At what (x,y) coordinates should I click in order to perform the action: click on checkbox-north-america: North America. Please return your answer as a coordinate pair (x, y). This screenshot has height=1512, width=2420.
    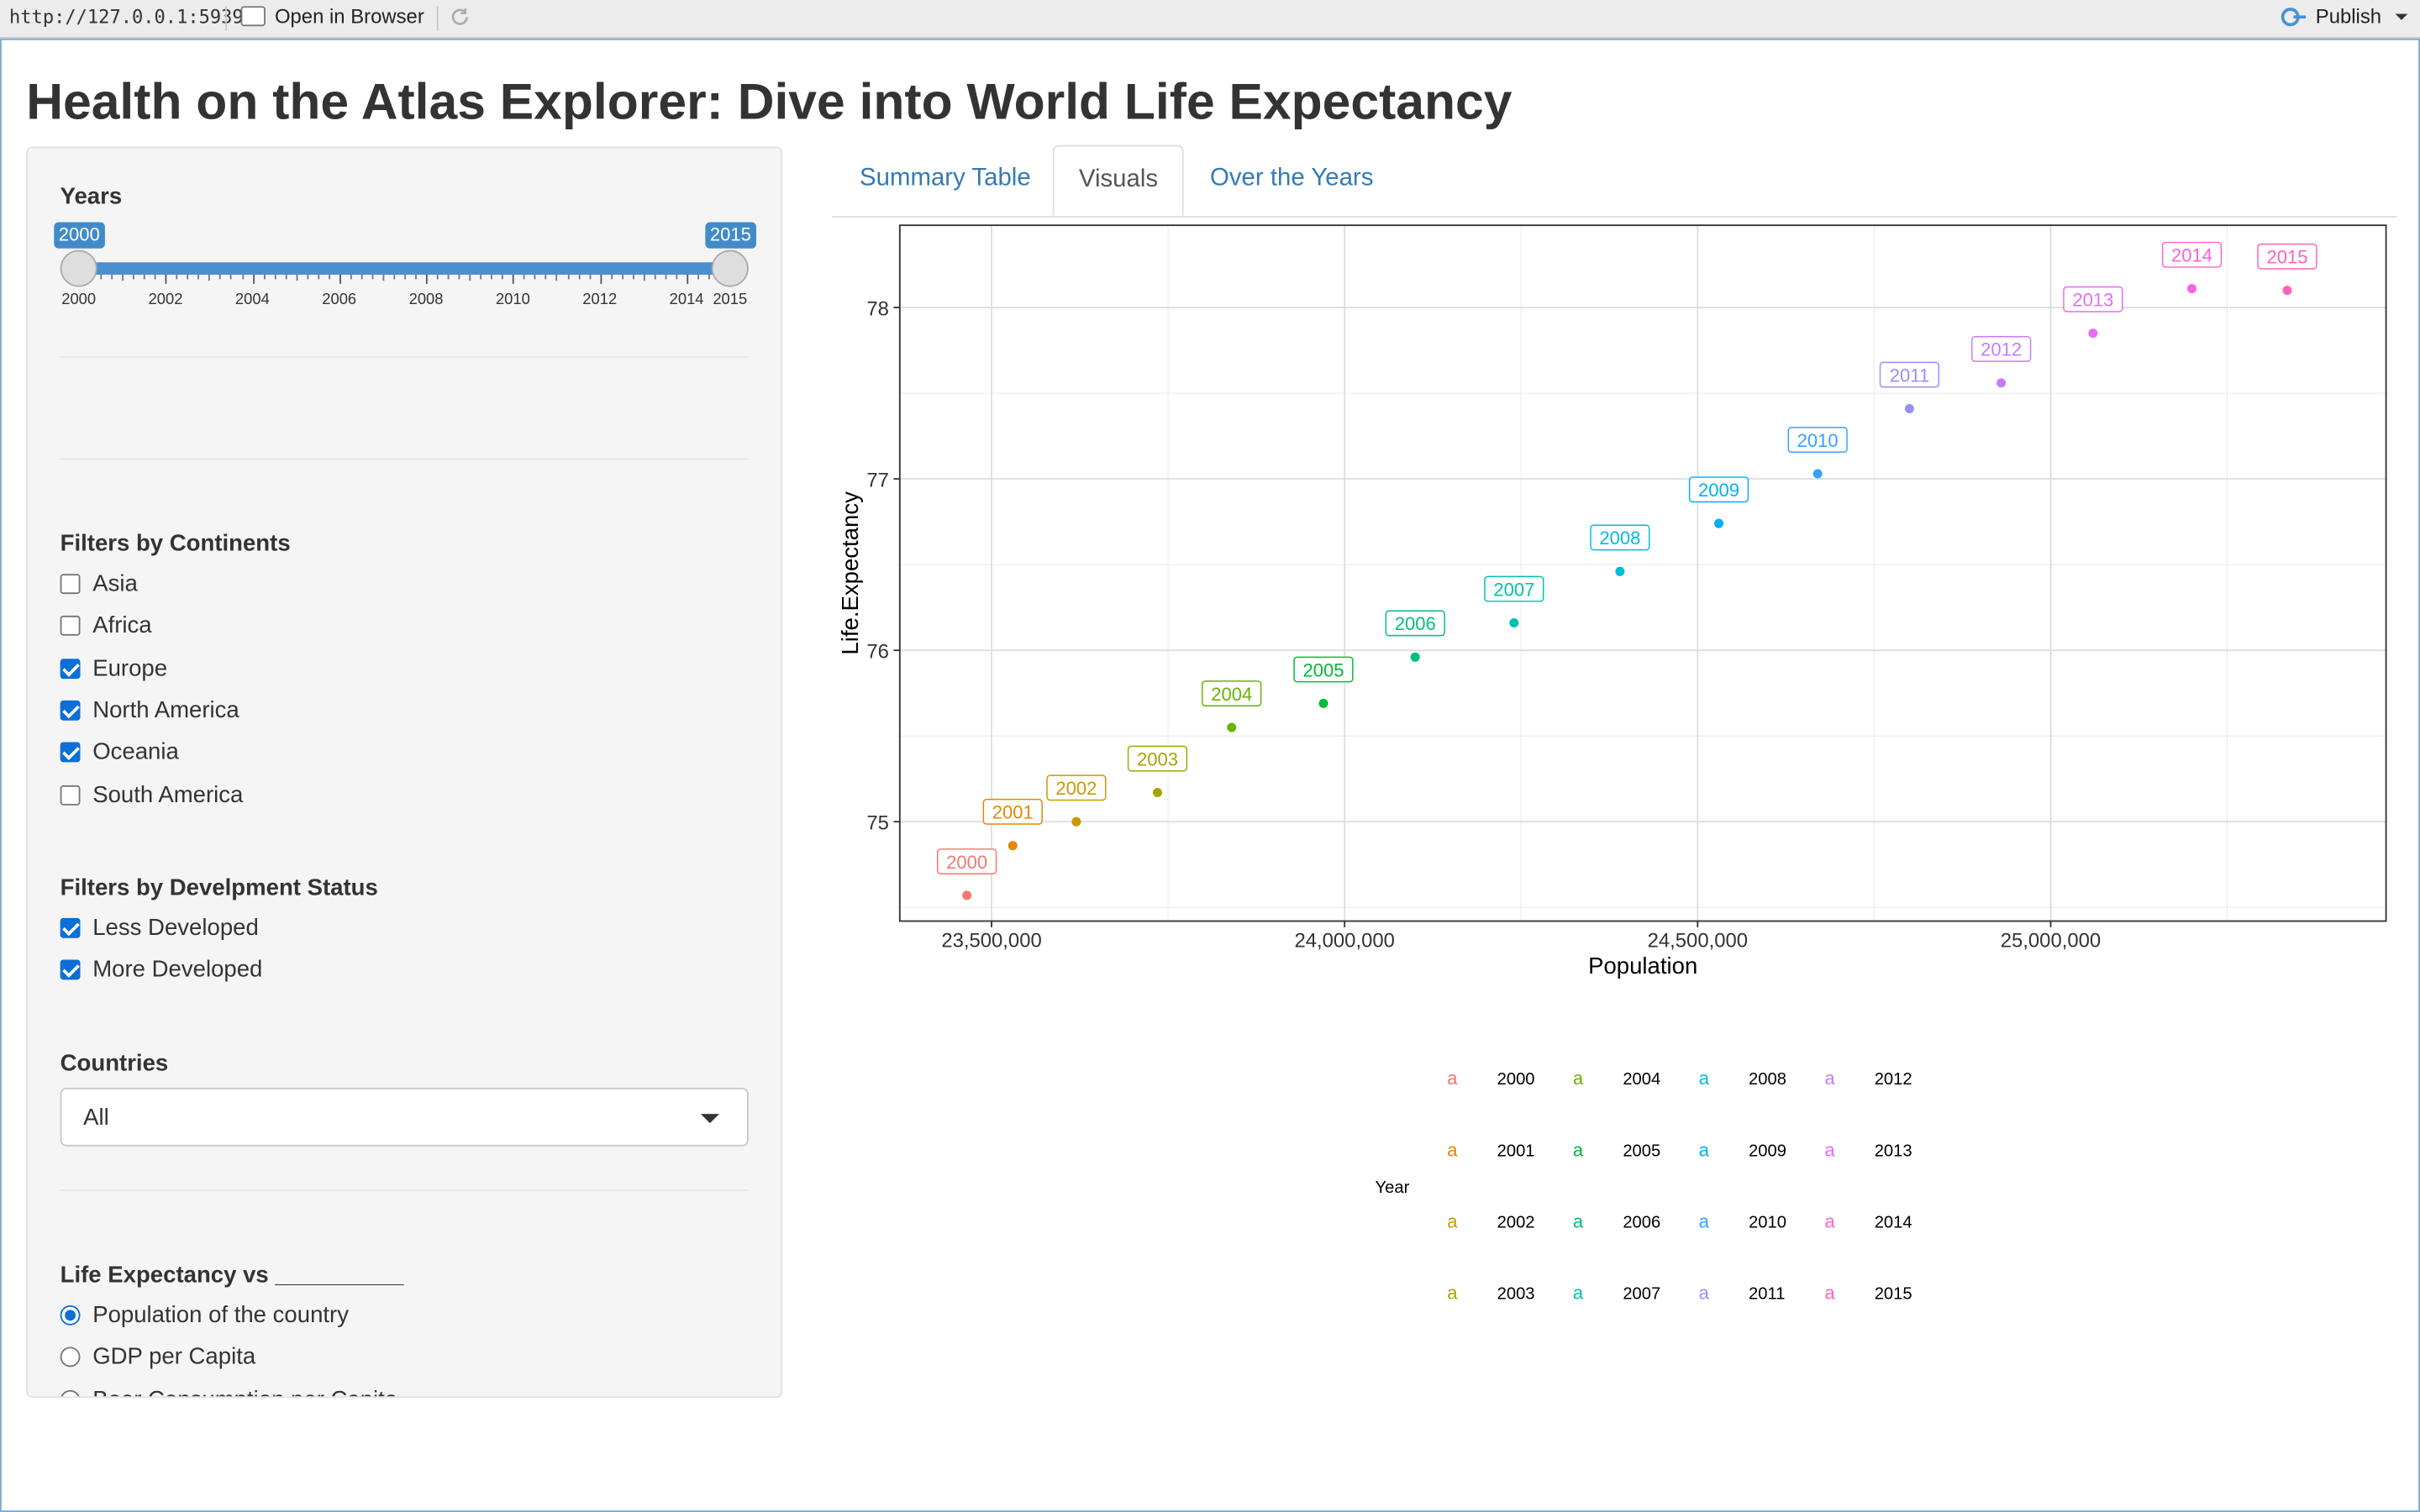
    Looking at the image, I should click on (149, 710).